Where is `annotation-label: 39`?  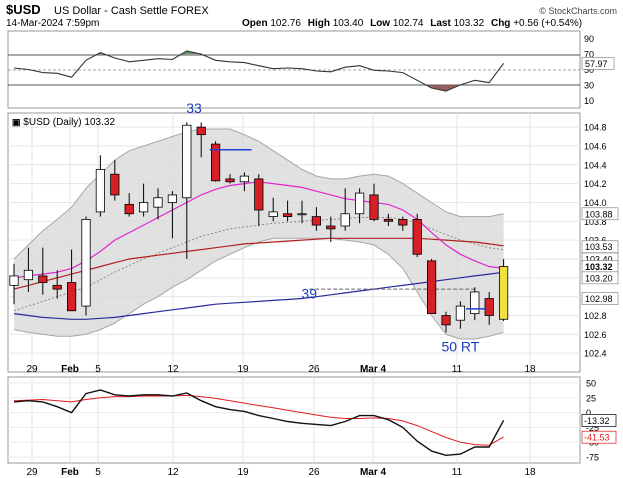
annotation-label: 39 is located at coordinates (309, 294).